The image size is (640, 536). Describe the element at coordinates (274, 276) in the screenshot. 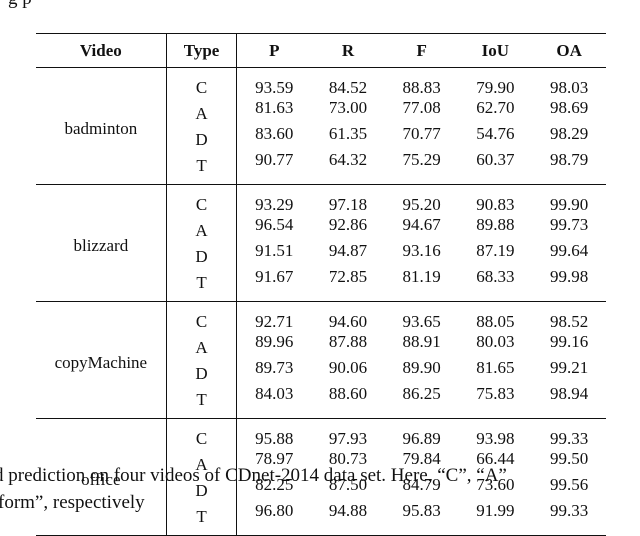

I see `p-cell: 91.67` at that location.